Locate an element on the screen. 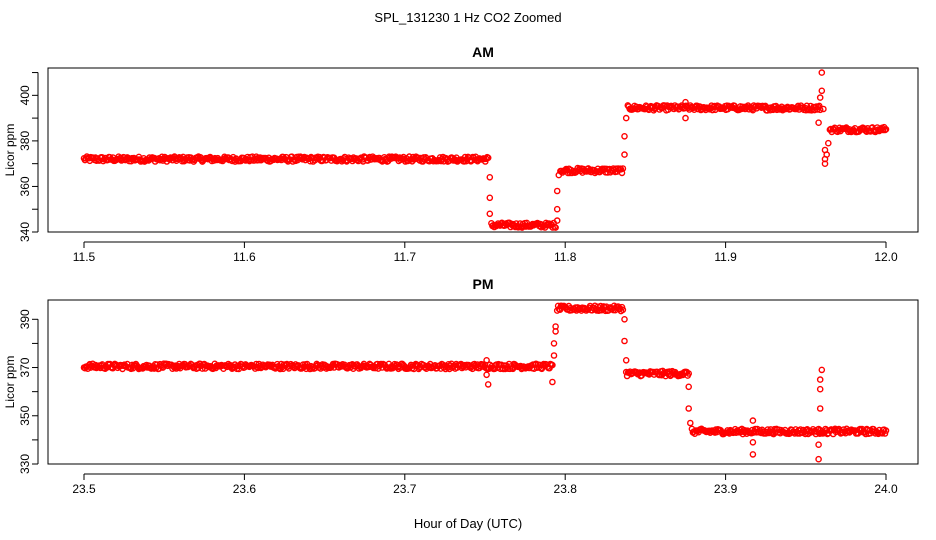 Image resolution: width=936 pixels, height=540 pixels. y-tick-label: 370 is located at coordinates (25, 367).